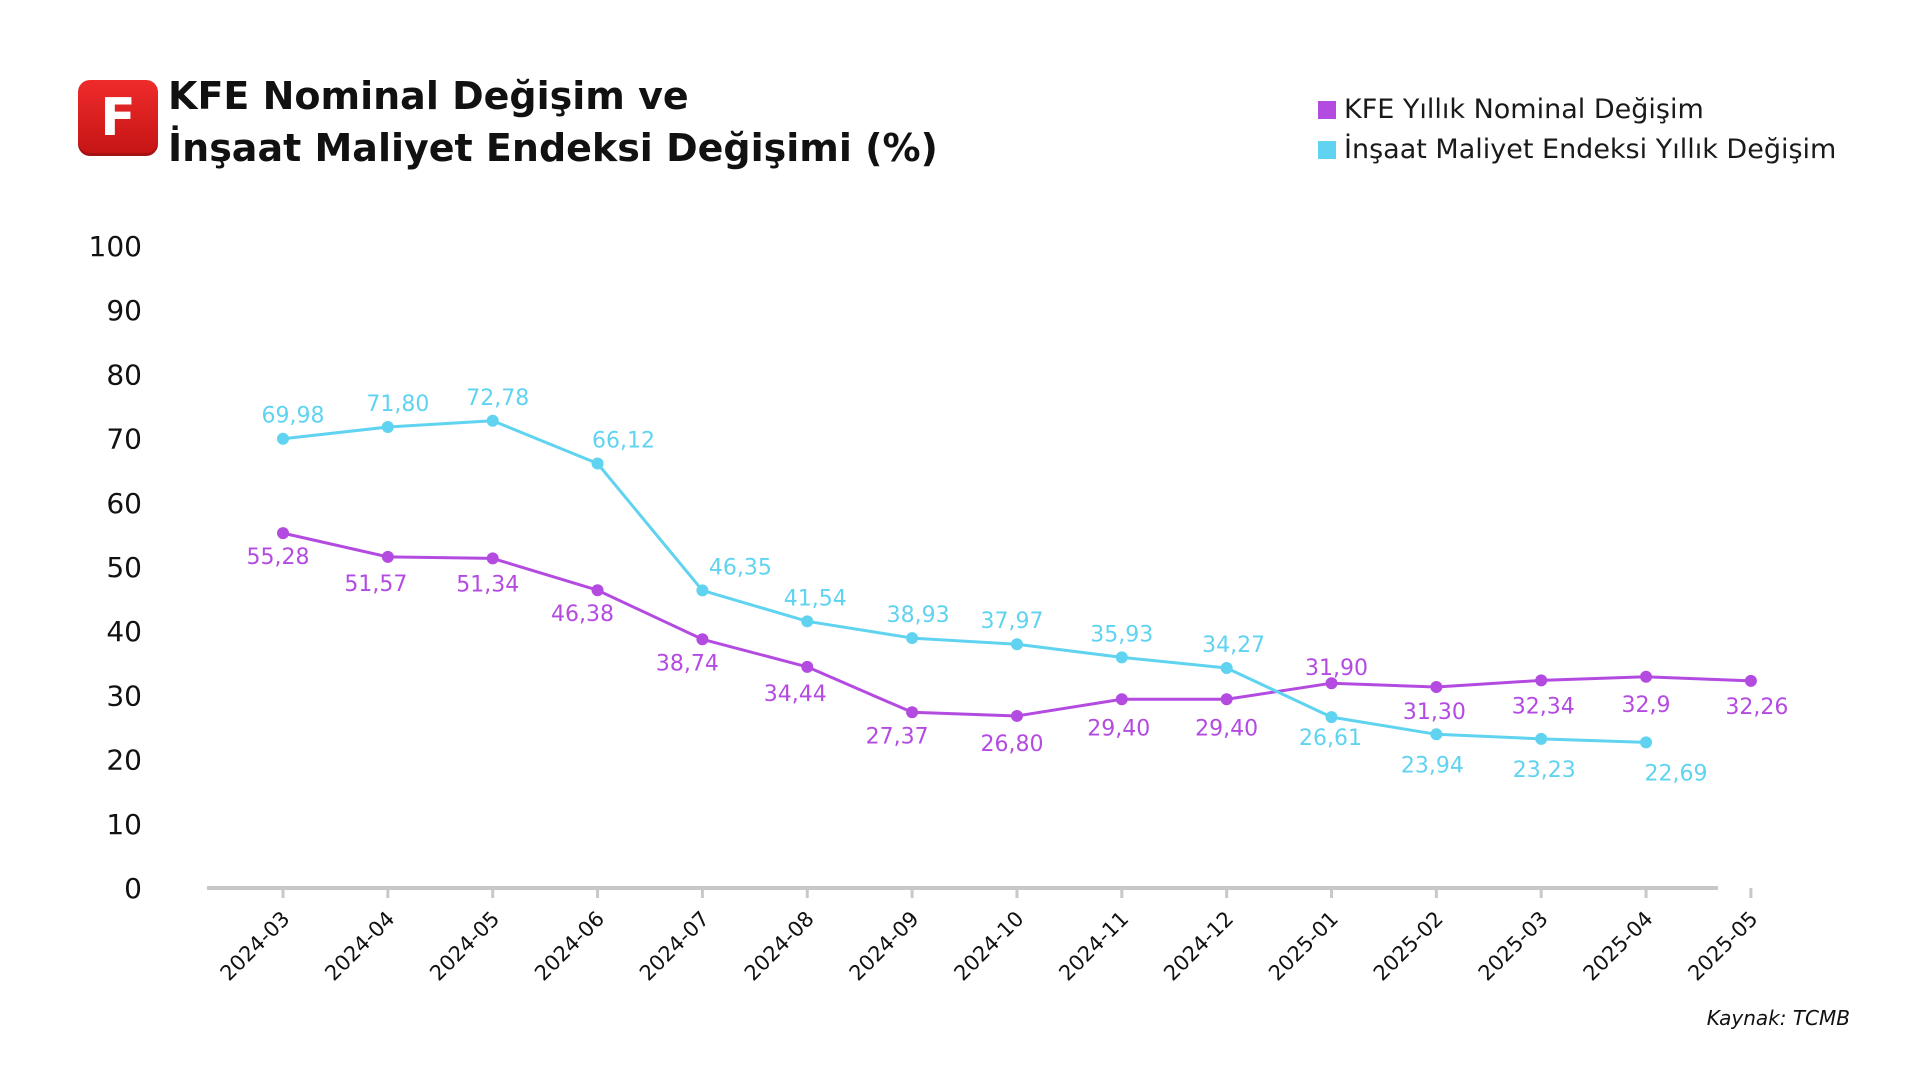 This screenshot has height=1080, width=1920. I want to click on insaat-data-label: 35,93, so click(1121, 634).